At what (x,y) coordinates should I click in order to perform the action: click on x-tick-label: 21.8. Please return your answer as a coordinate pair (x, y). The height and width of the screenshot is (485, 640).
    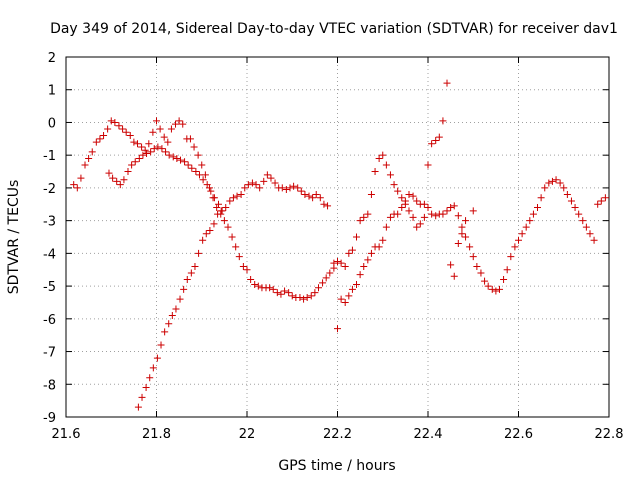
    Looking at the image, I should click on (156, 434).